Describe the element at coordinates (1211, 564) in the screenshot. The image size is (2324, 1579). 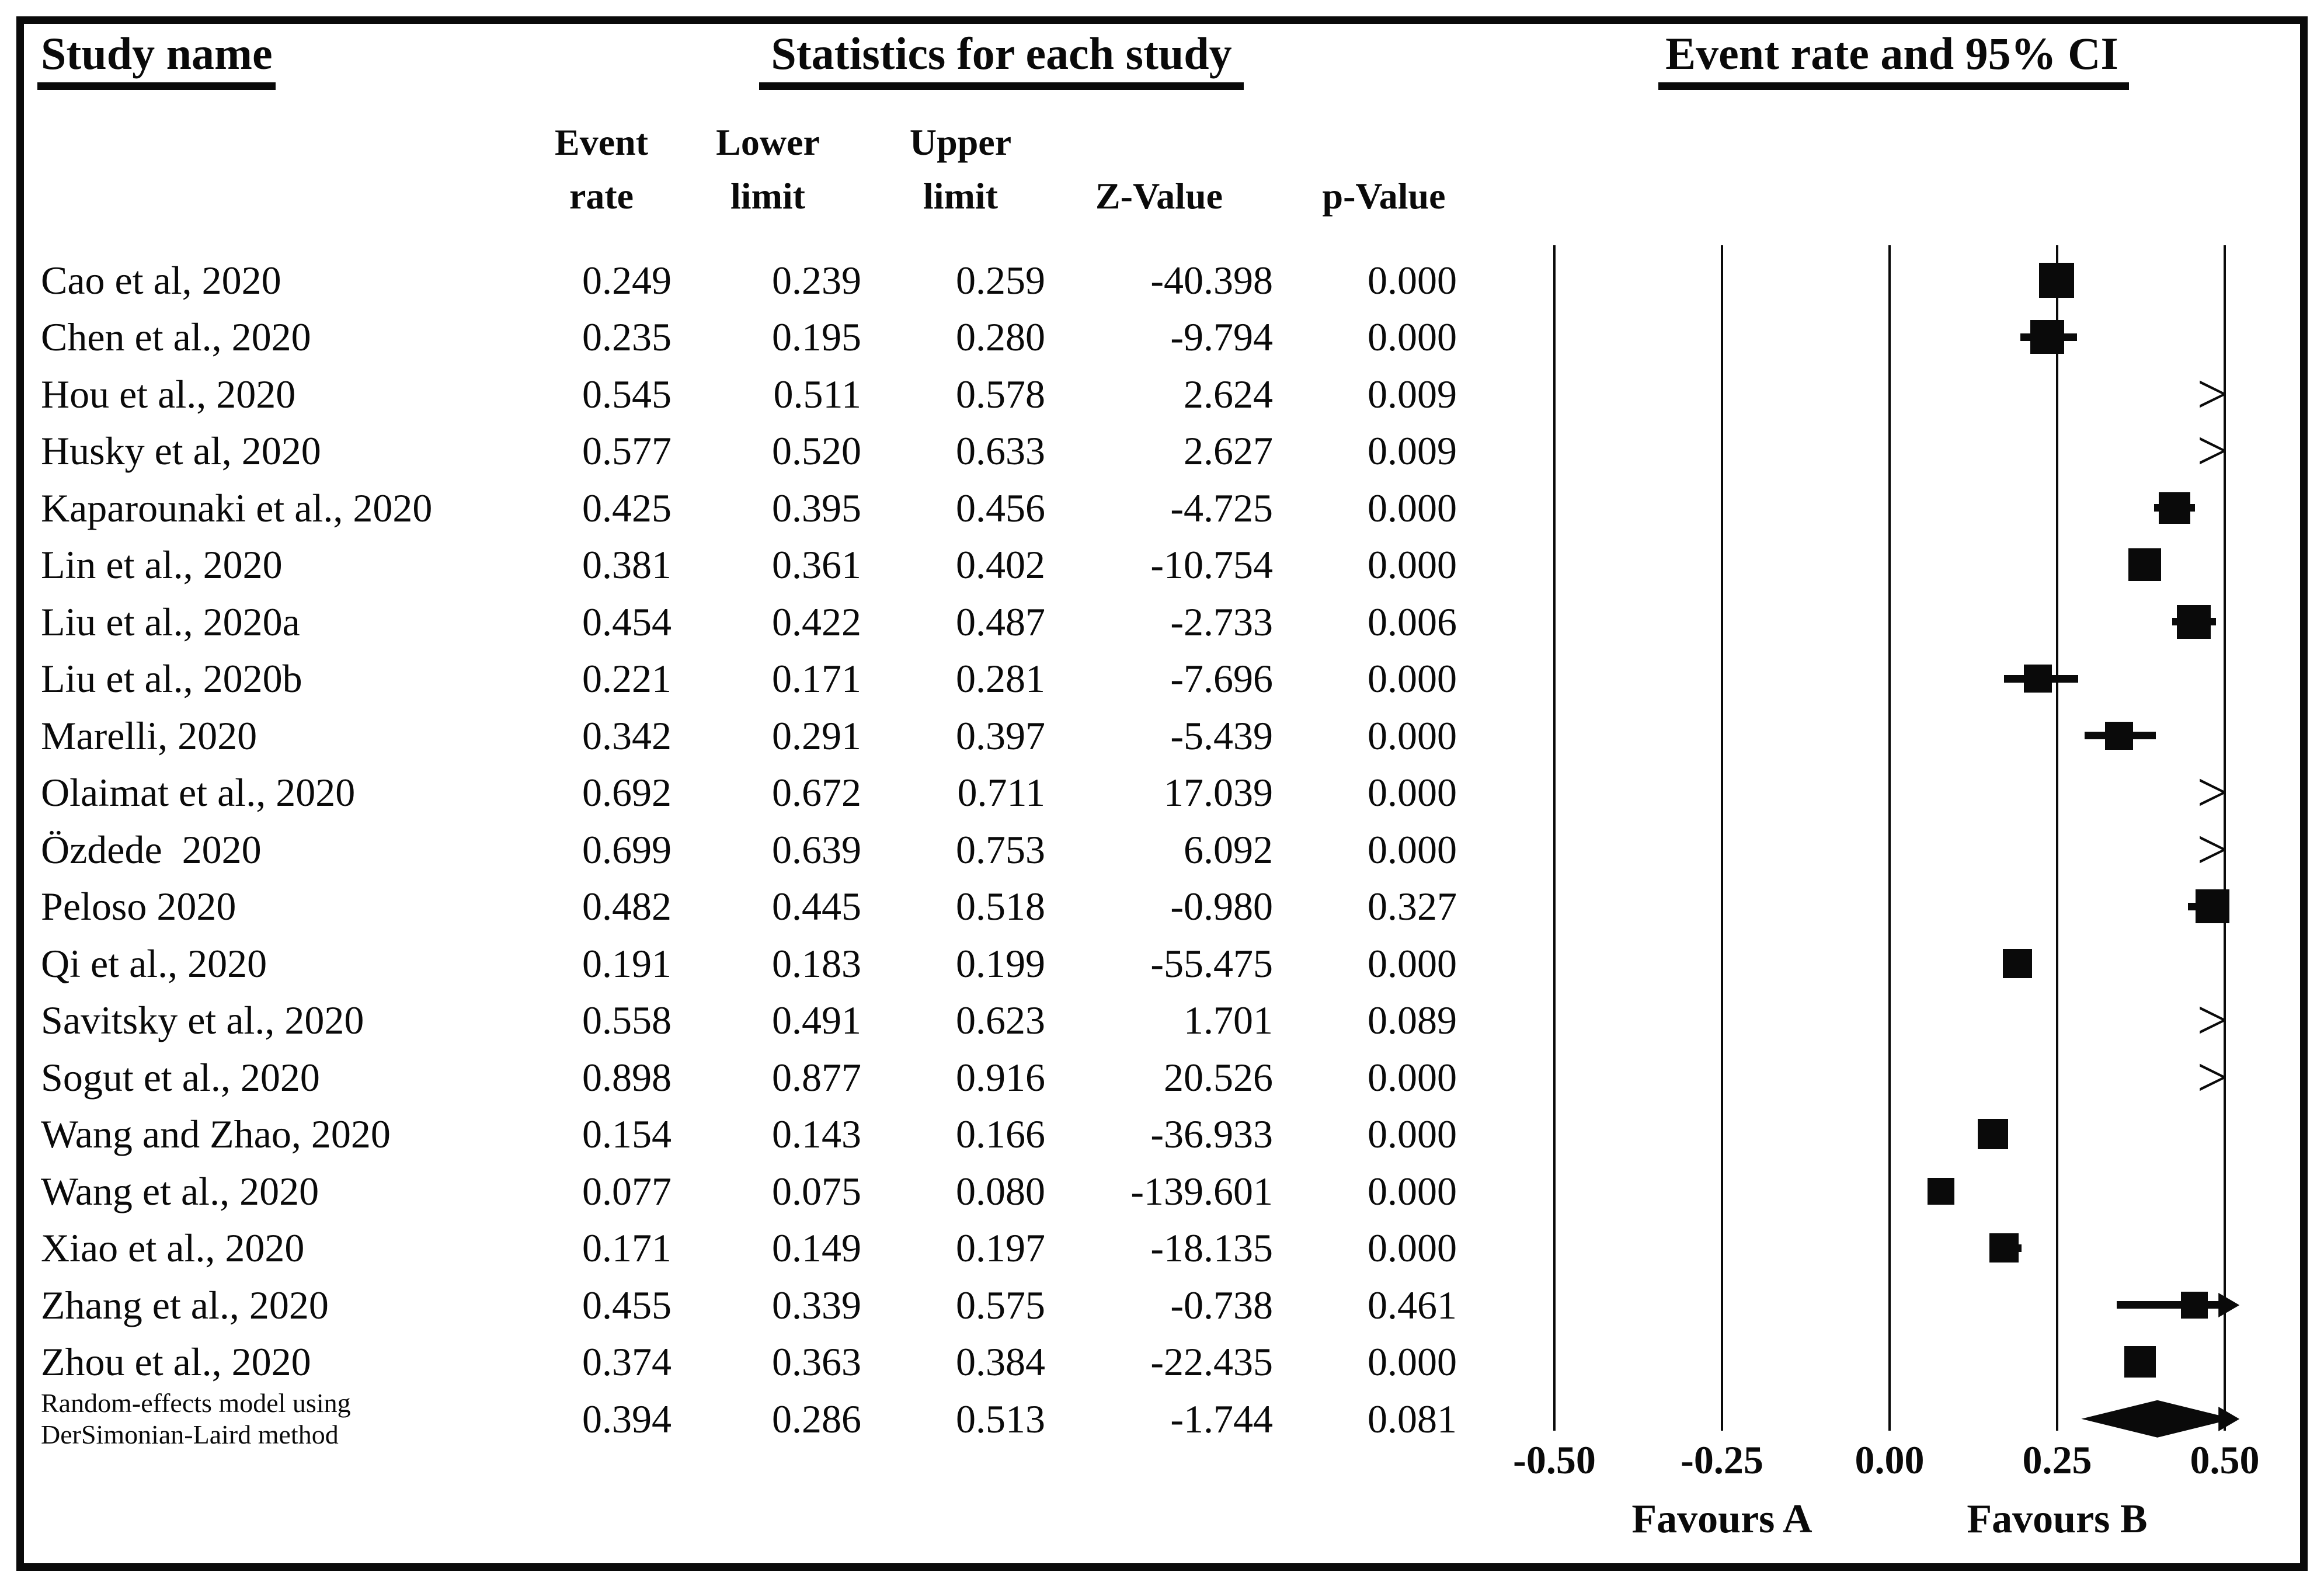
I see `z-value-cell: -10.754` at that location.